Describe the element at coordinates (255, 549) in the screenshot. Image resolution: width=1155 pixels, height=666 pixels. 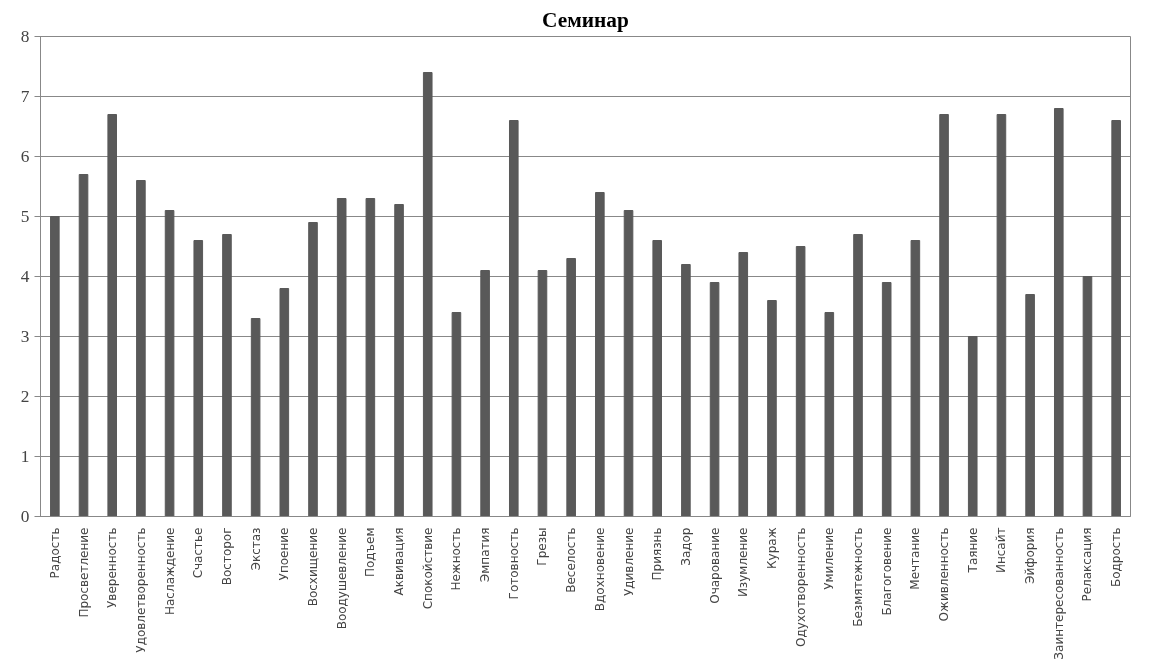
I see `x-tick-label: Экстаз` at that location.